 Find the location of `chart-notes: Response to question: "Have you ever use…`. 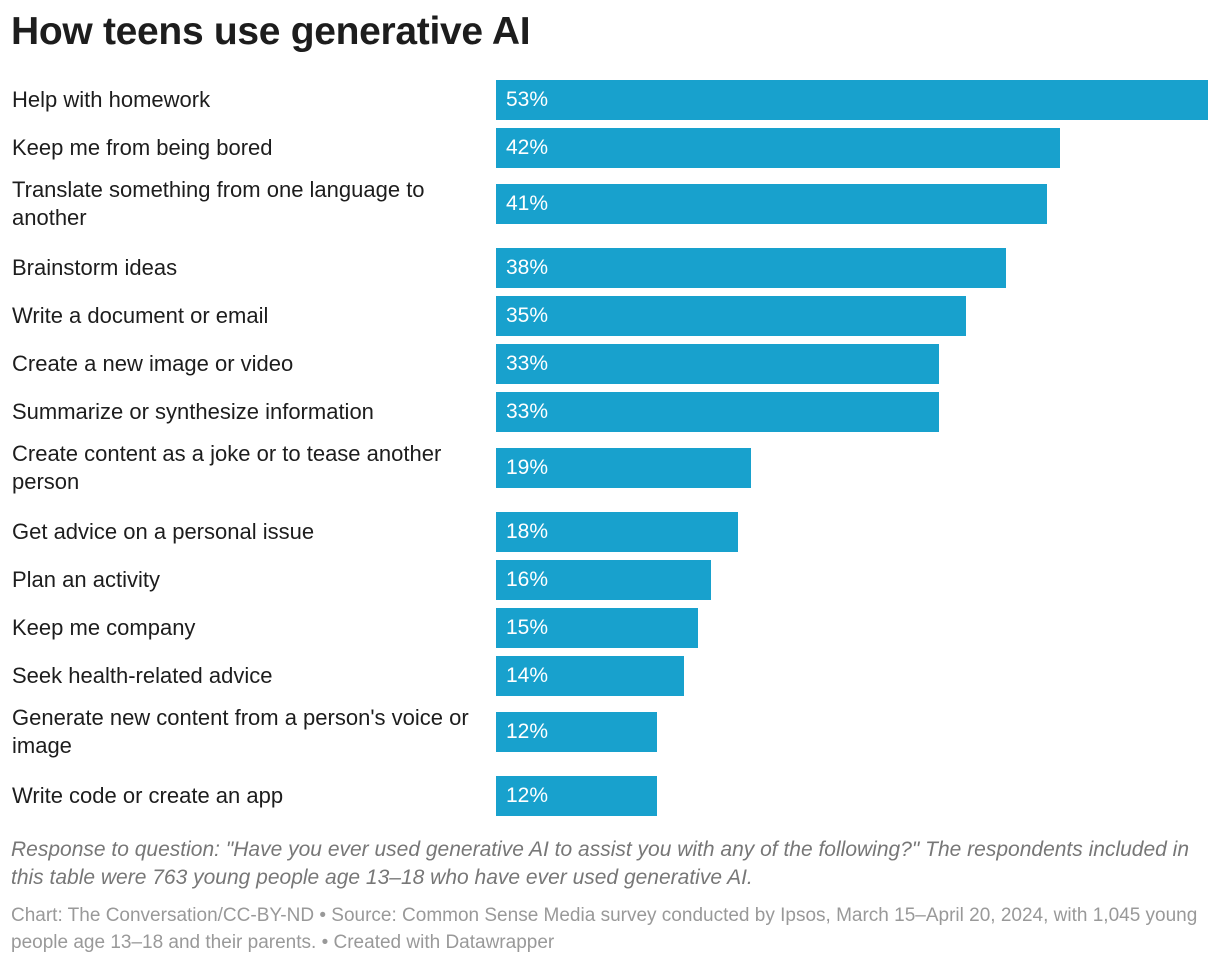

chart-notes: Response to question: "Have you ever use… is located at coordinates (600, 863).